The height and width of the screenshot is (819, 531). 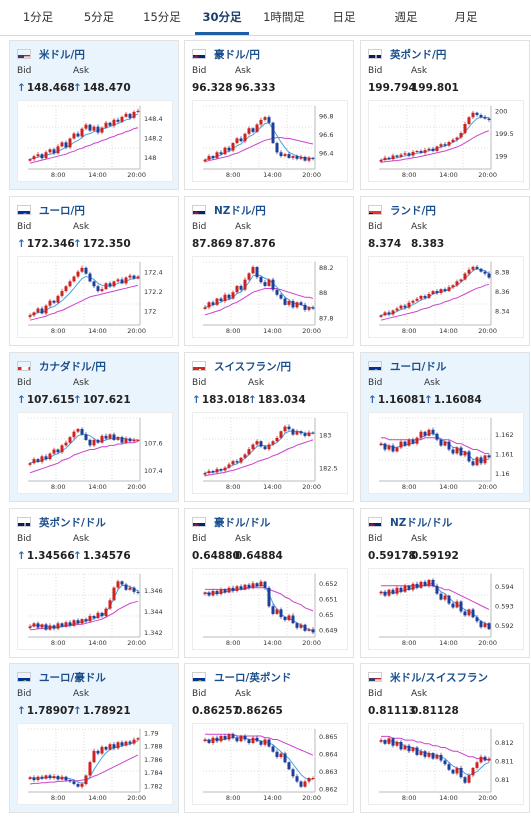 What do you see at coordinates (446, 453) in the screenshot?
I see `chart-area: 1.162 1.161 1.16 8:00 14:00 20:00` at bounding box center [446, 453].